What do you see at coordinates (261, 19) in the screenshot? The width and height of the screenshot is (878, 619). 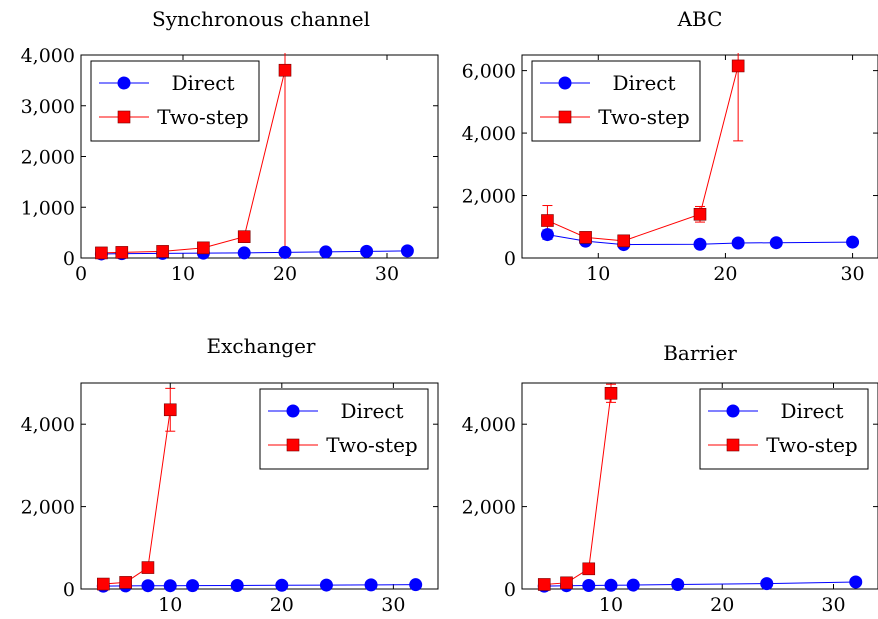 I see `chart-title: Synchronous channel` at bounding box center [261, 19].